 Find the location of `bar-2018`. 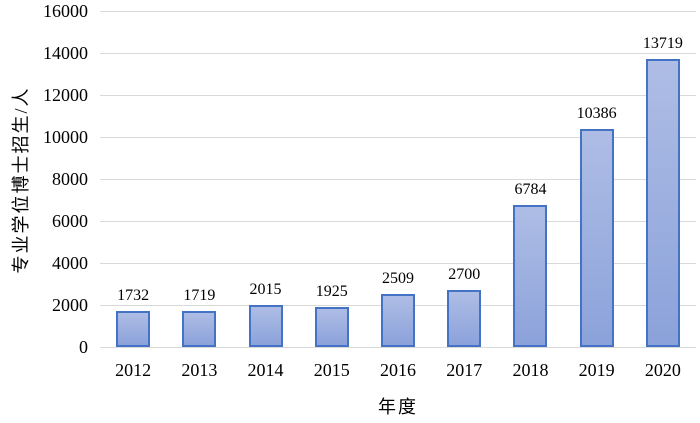

bar-2018 is located at coordinates (530, 275).